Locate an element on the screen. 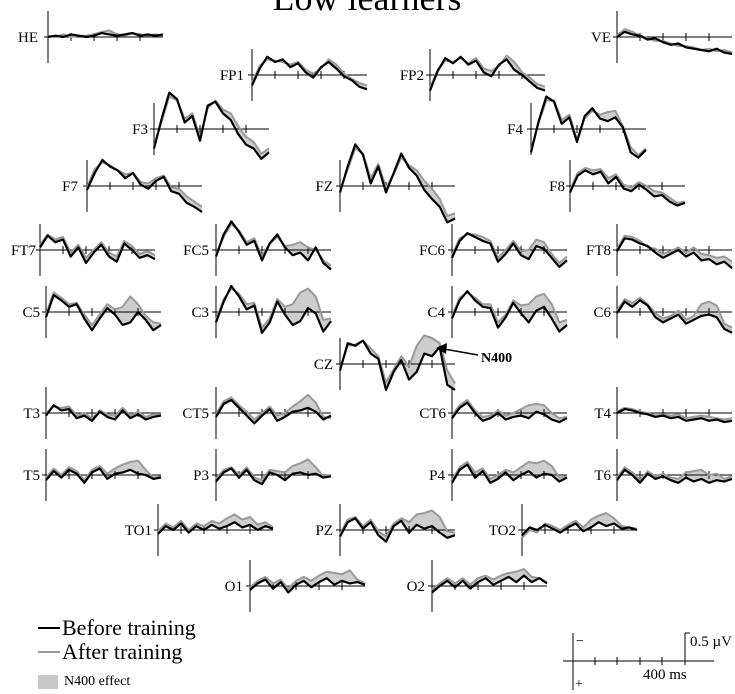  channel-label: F7 is located at coordinates (70, 187).